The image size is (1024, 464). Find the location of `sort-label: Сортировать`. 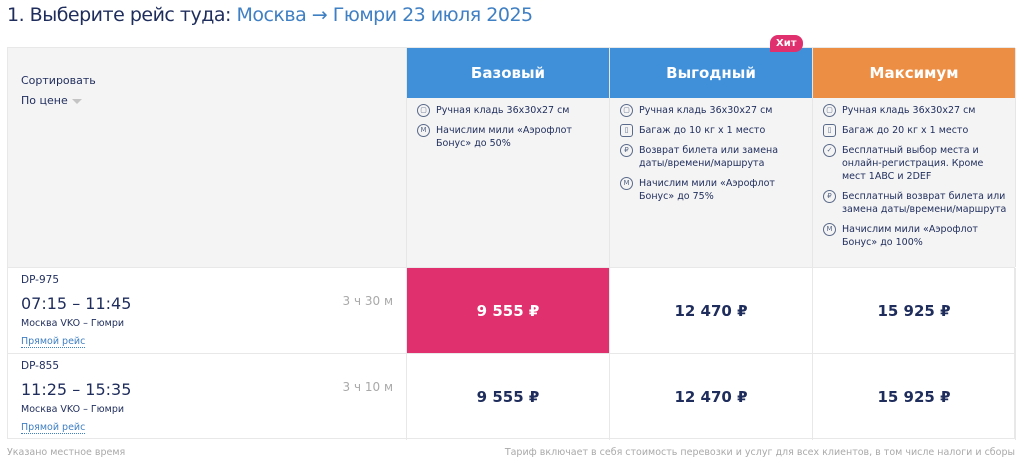

sort-label: Сортировать is located at coordinates (58, 80).